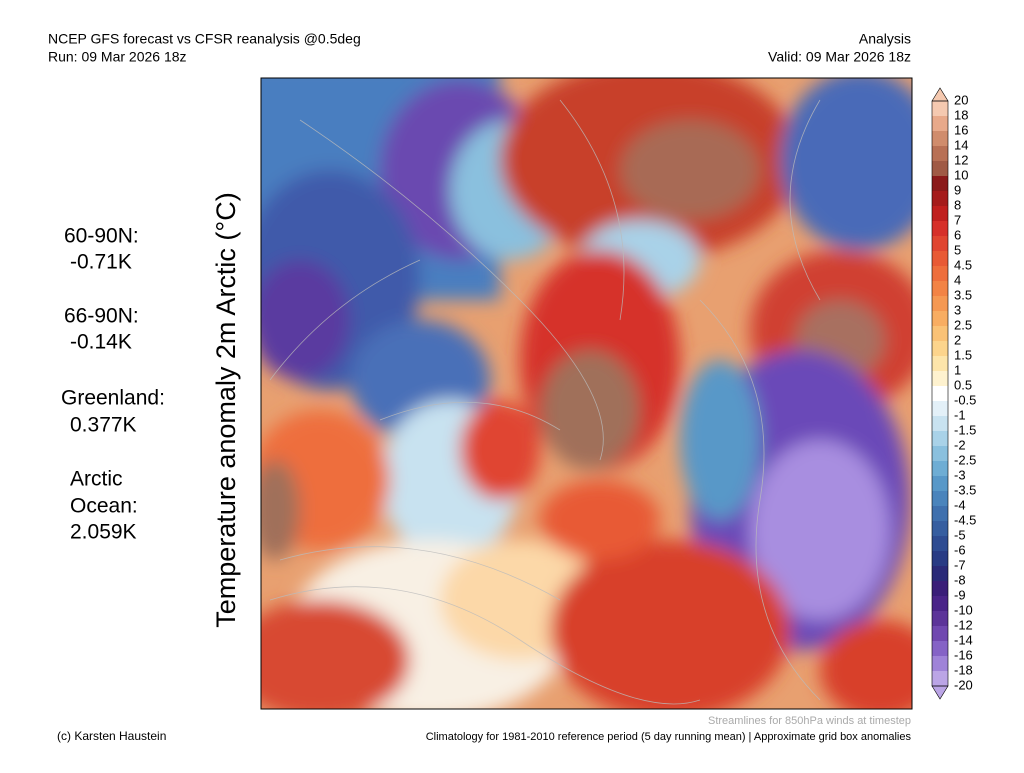 This screenshot has height=773, width=1024. Describe the element at coordinates (117, 57) in the screenshot. I see `run: Run: 09 Mar 2026 18z` at that location.